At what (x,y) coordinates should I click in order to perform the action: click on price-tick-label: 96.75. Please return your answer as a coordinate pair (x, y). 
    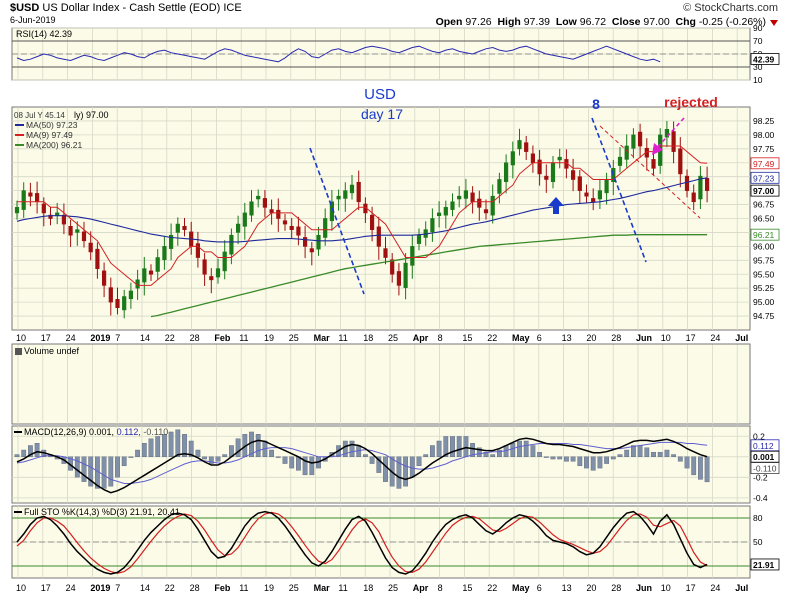
    Looking at the image, I should click on (764, 205).